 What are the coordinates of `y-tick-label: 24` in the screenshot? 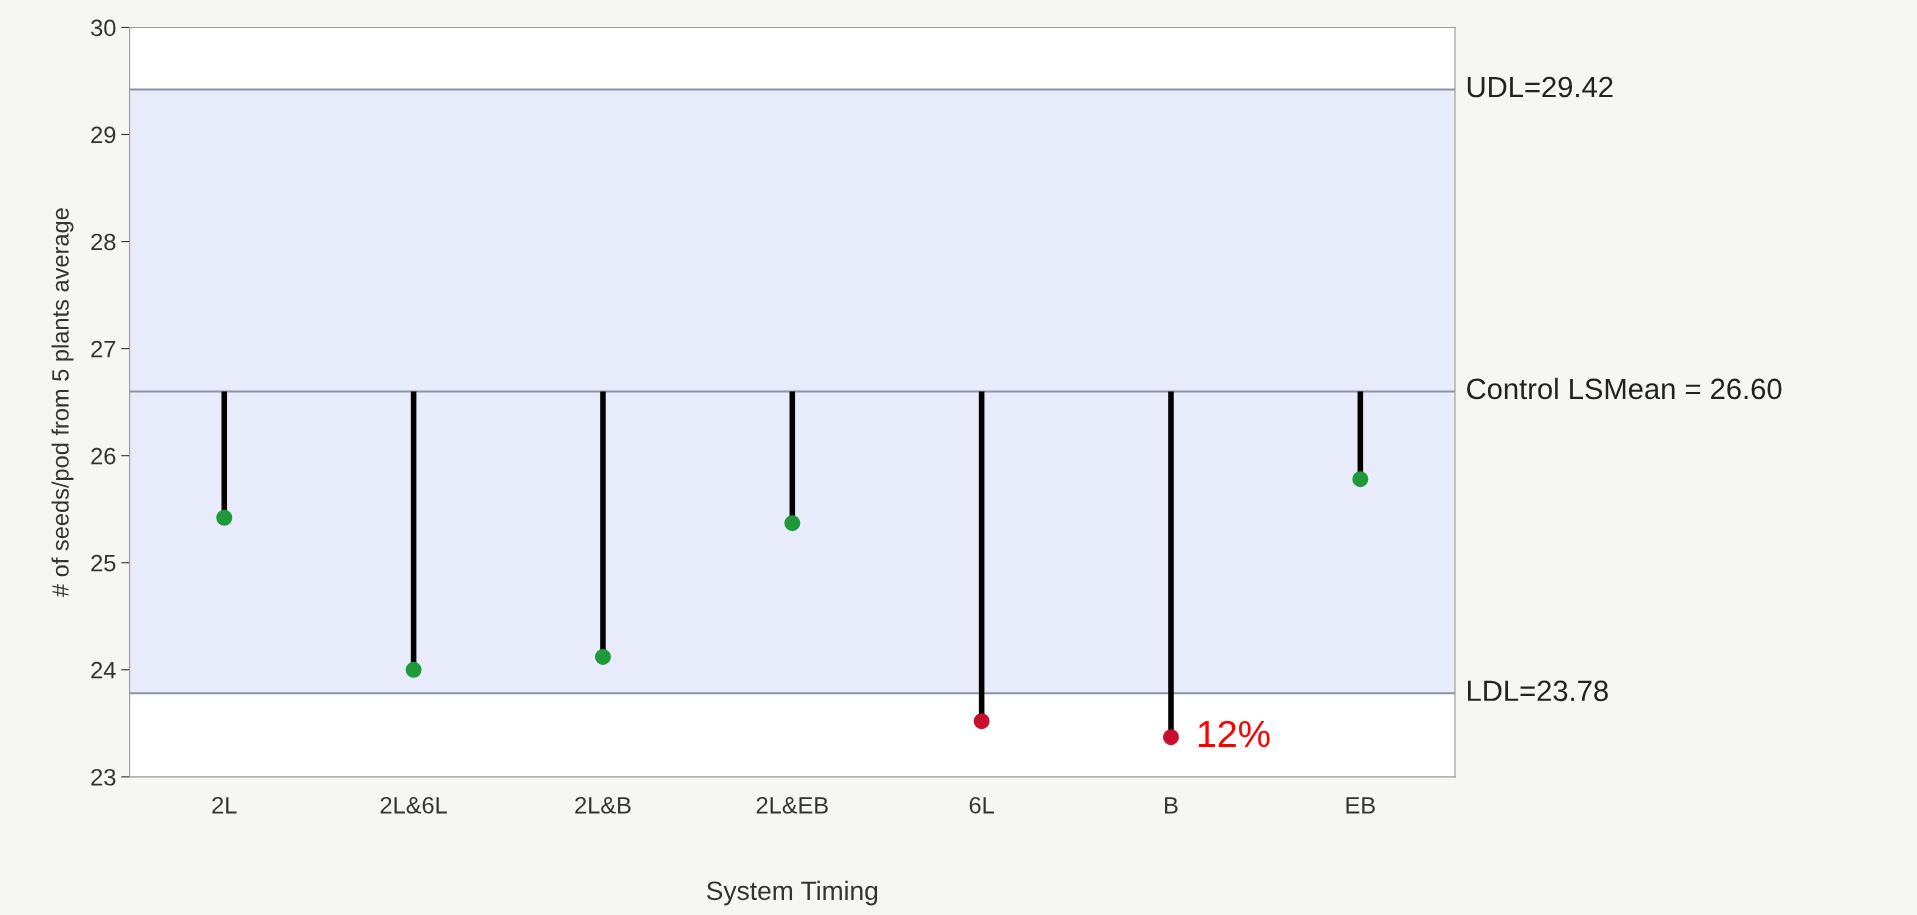 It's located at (103, 670).